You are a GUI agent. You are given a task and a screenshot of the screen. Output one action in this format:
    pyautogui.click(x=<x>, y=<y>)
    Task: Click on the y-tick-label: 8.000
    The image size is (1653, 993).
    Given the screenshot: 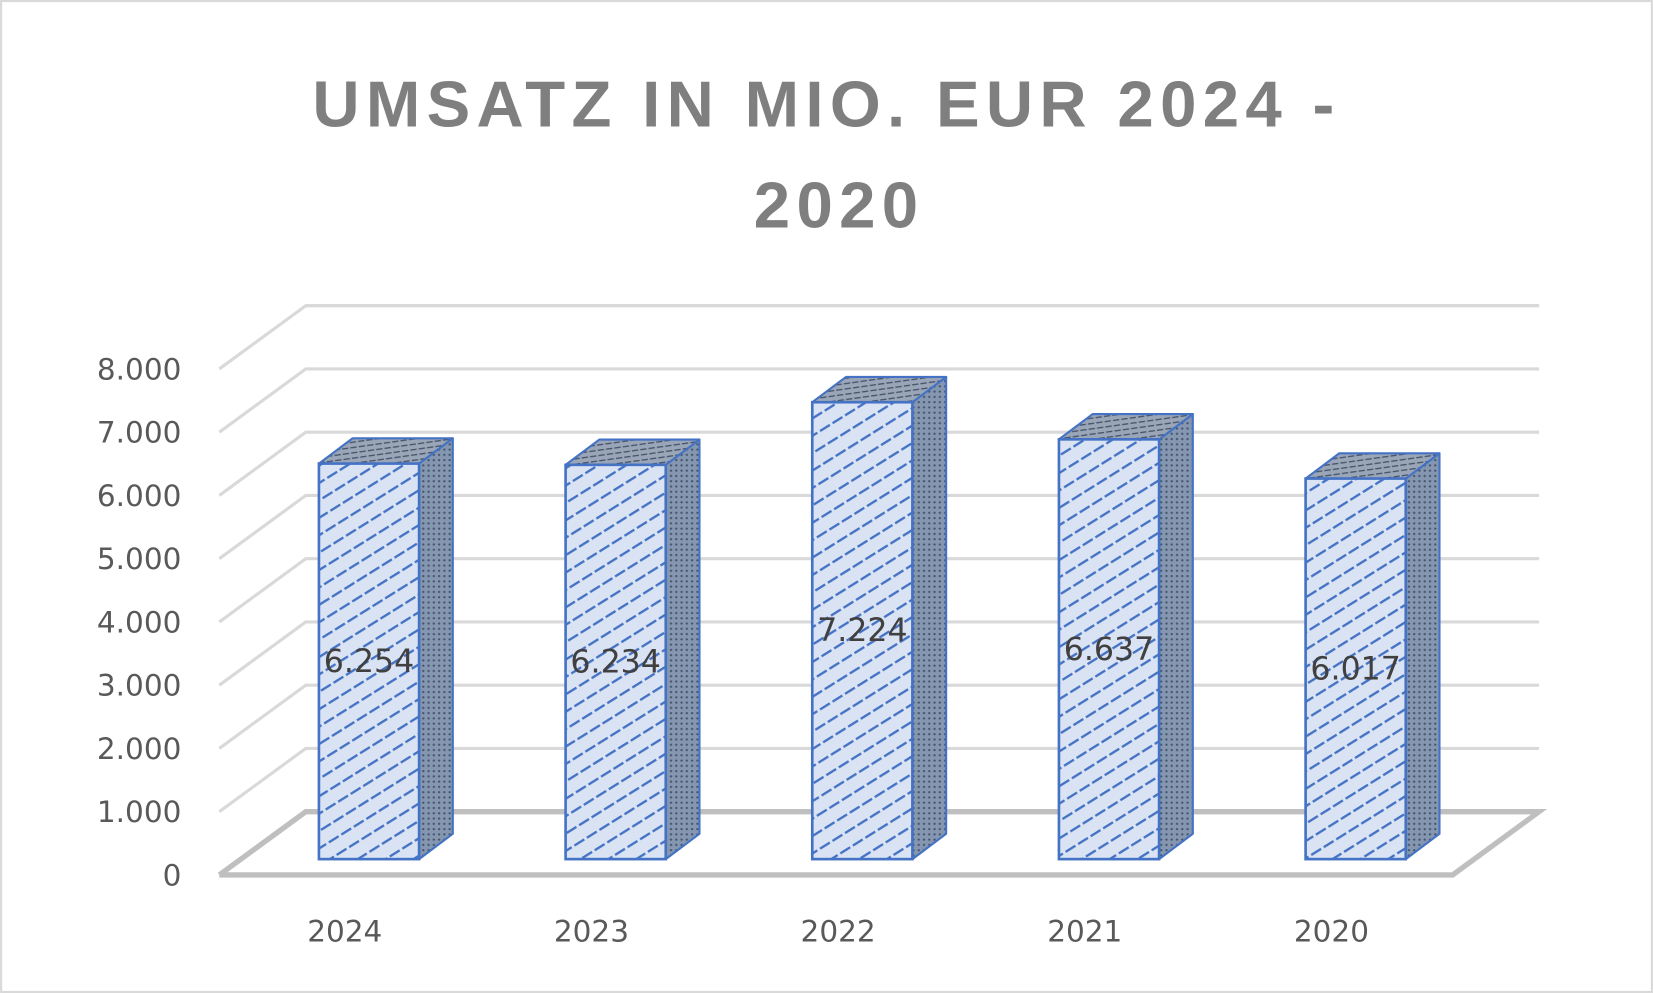 What is the action you would take?
    pyautogui.click(x=139, y=369)
    